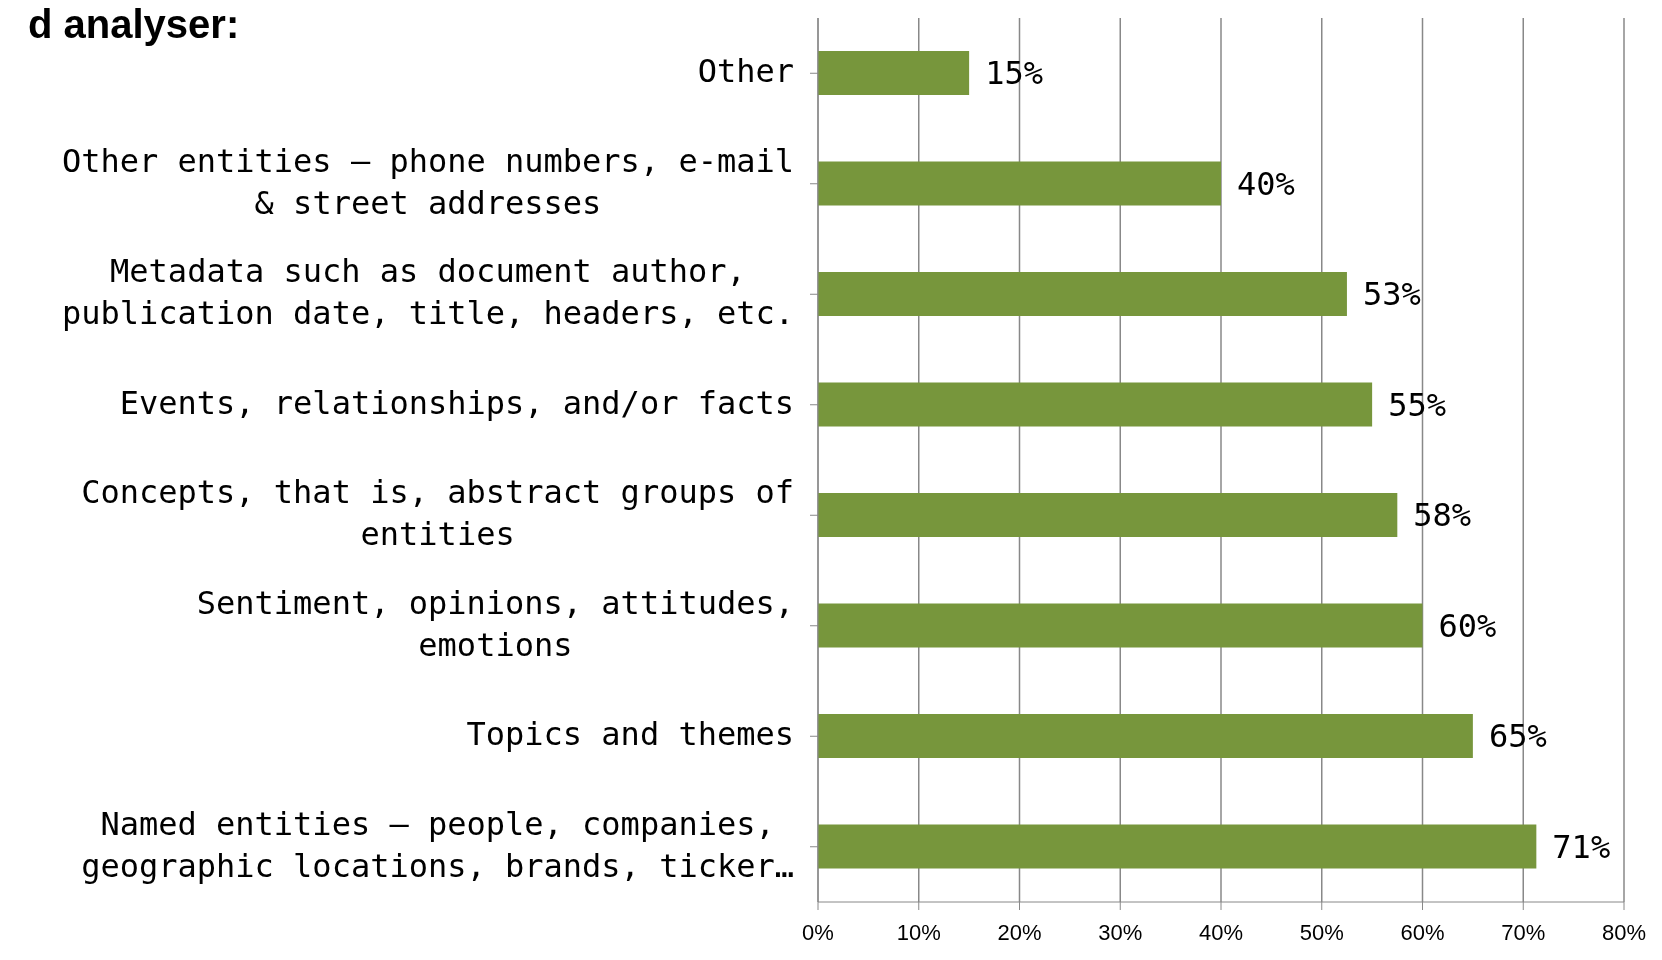  Describe the element at coordinates (1221, 932) in the screenshot. I see `x-tick-label: 40%` at that location.